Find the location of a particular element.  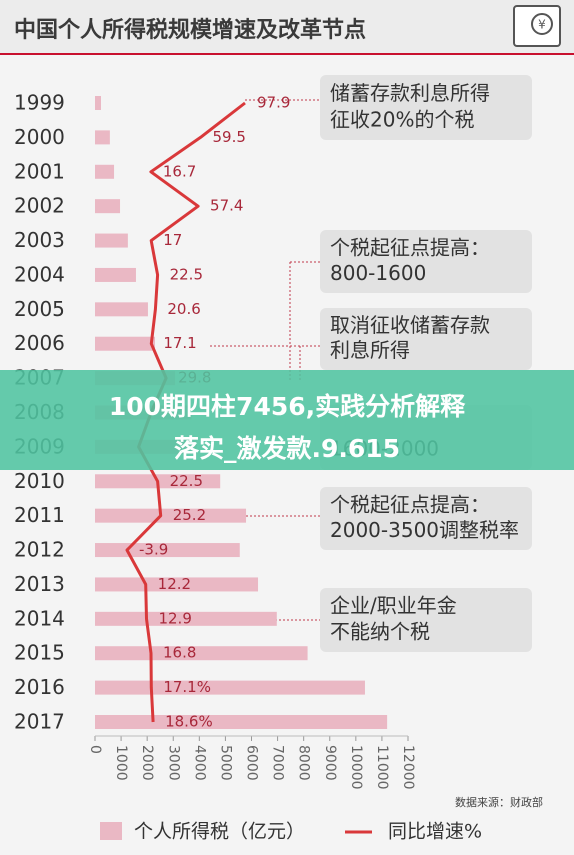

y-tick-label: 2010 is located at coordinates (39, 481).